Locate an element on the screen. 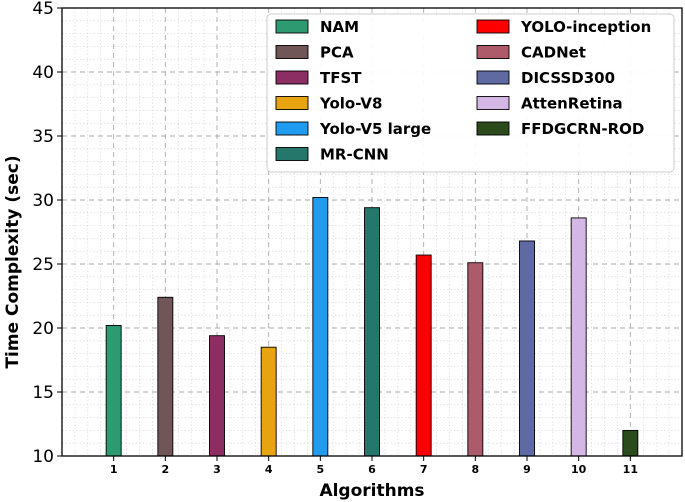  x-tick-label: 10 is located at coordinates (579, 469).